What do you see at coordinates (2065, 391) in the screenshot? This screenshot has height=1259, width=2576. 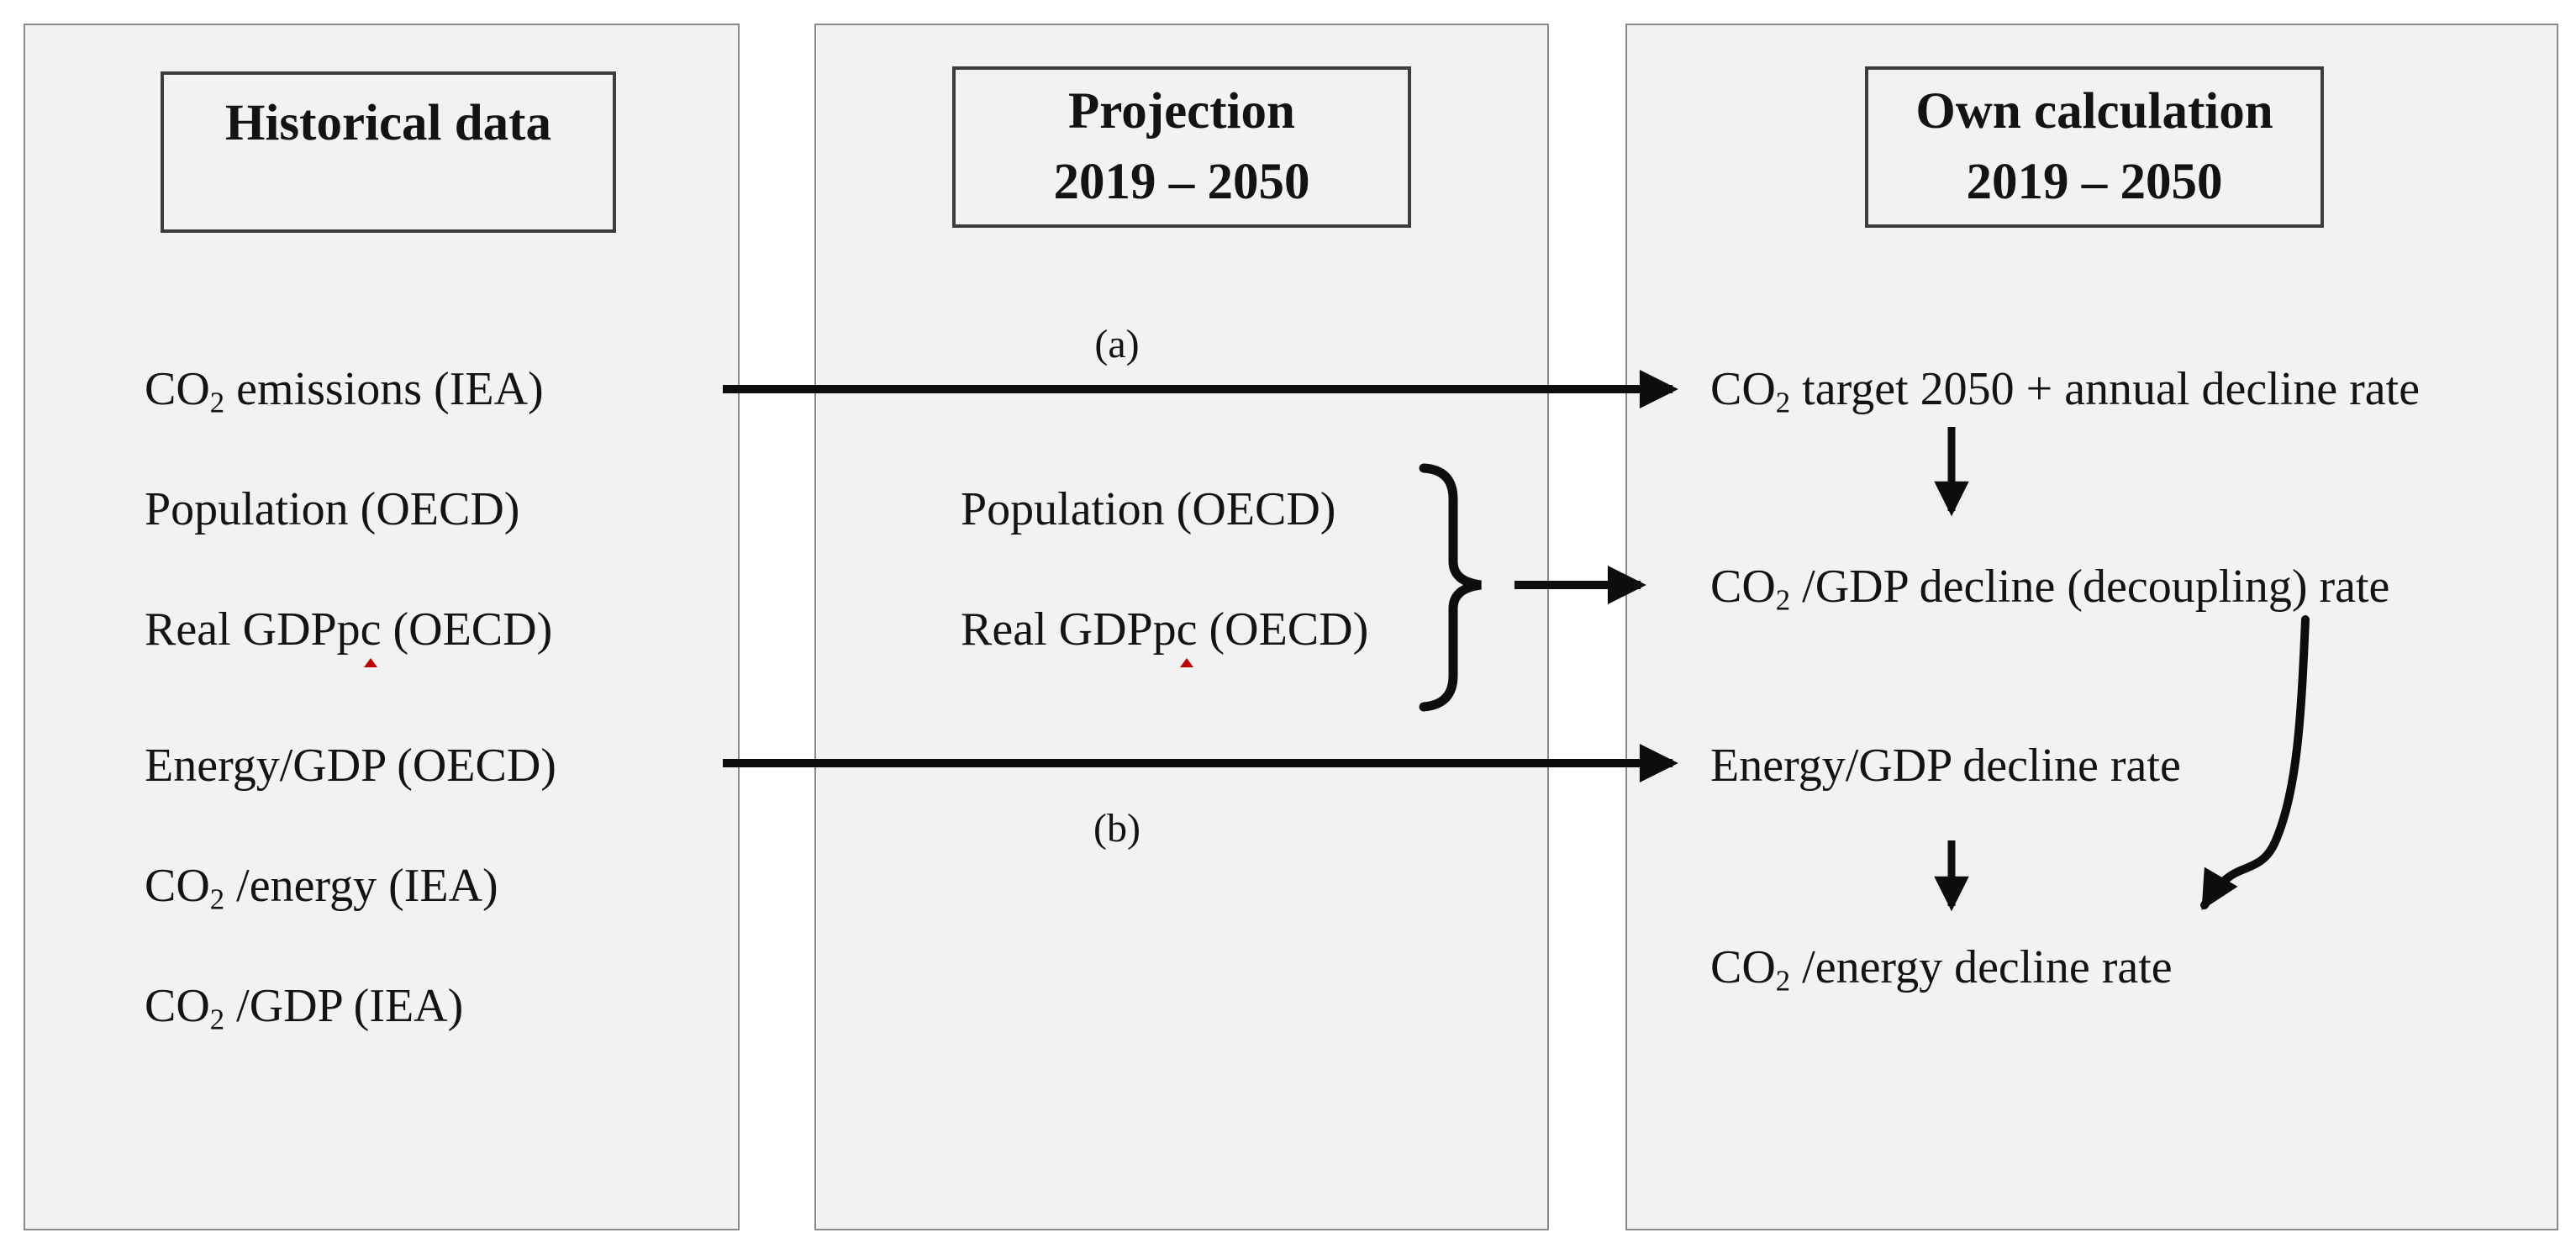 I see `item-co2-target-2050: CO2 target 2050 + annual decline rate` at bounding box center [2065, 391].